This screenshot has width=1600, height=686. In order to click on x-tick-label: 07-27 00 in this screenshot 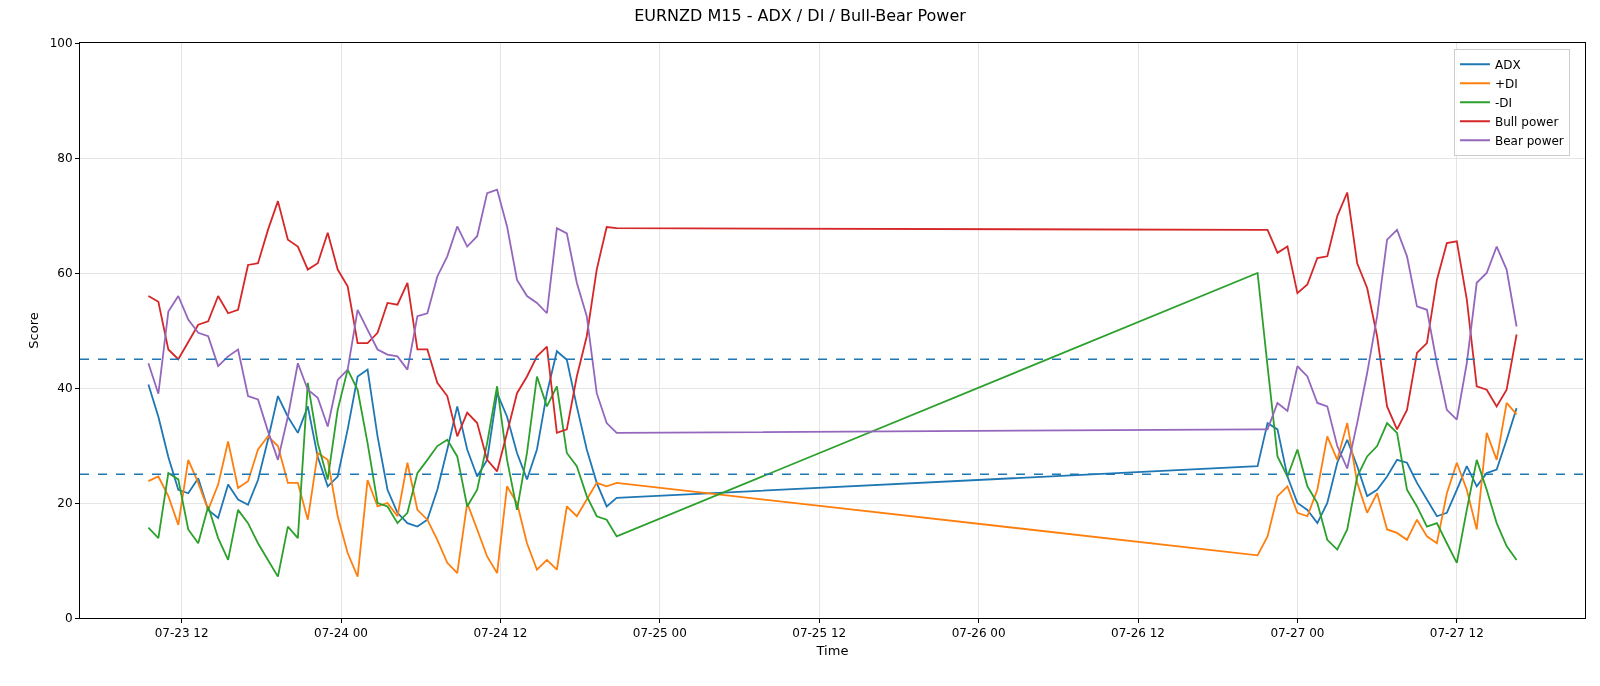, I will do `click(1297, 633)`.